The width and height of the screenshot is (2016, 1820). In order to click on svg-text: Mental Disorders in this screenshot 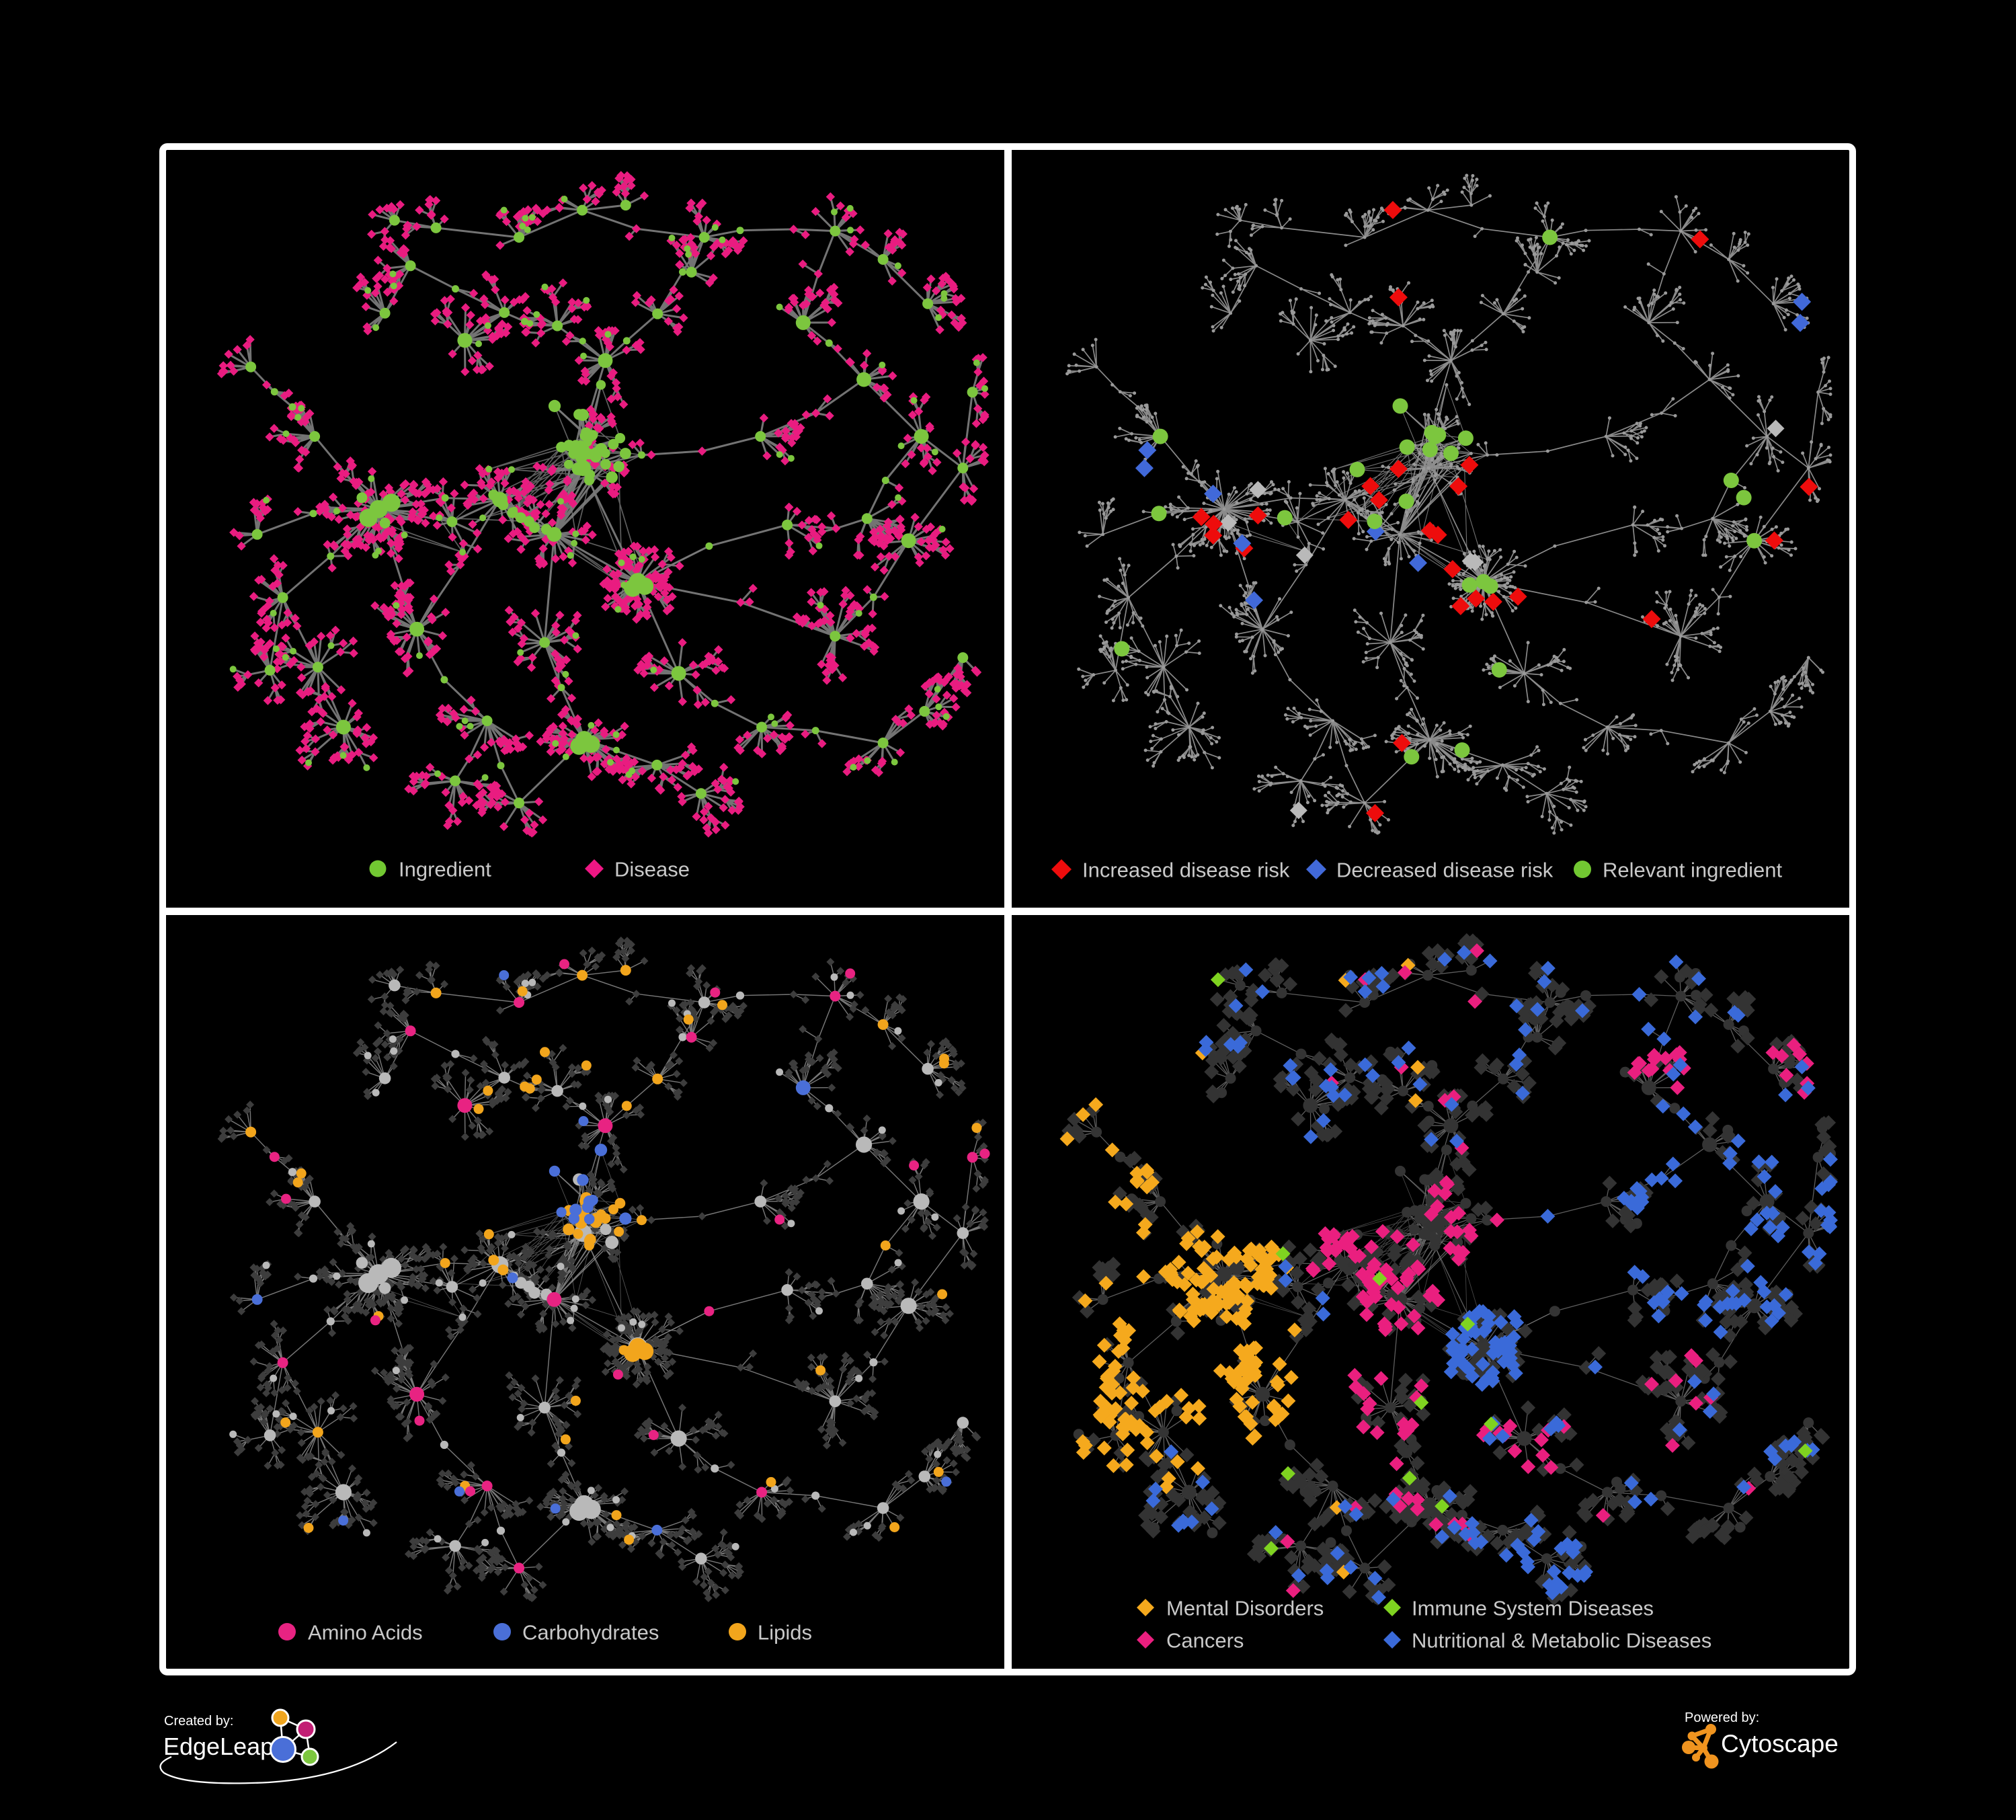, I will do `click(1245, 1608)`.